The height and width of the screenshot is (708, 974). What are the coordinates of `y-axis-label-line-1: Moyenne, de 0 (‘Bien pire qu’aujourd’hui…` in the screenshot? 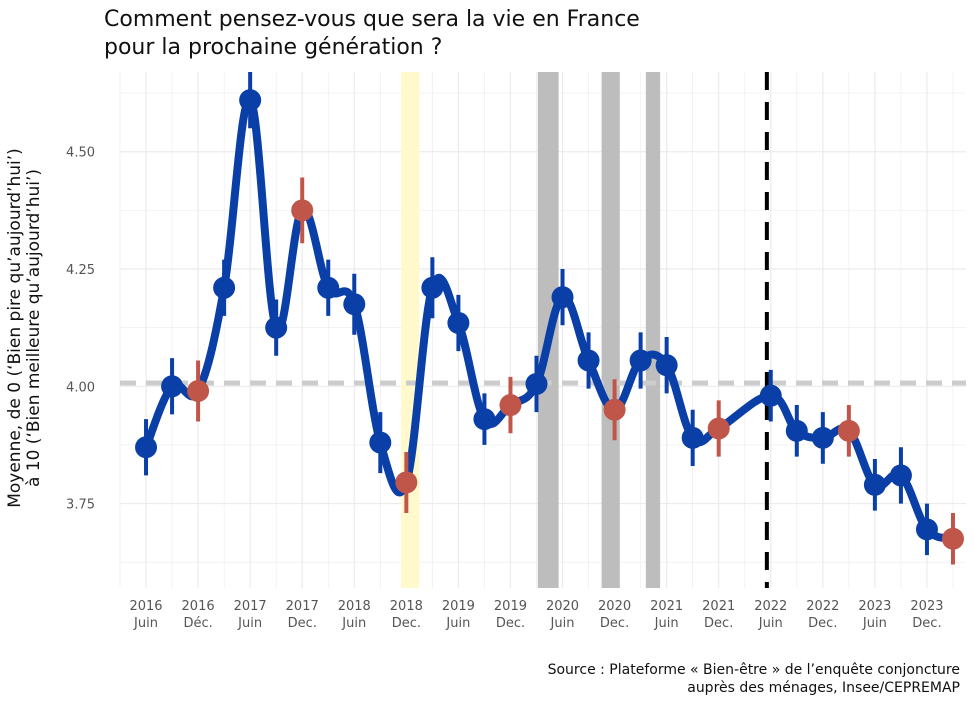 It's located at (15, 328).